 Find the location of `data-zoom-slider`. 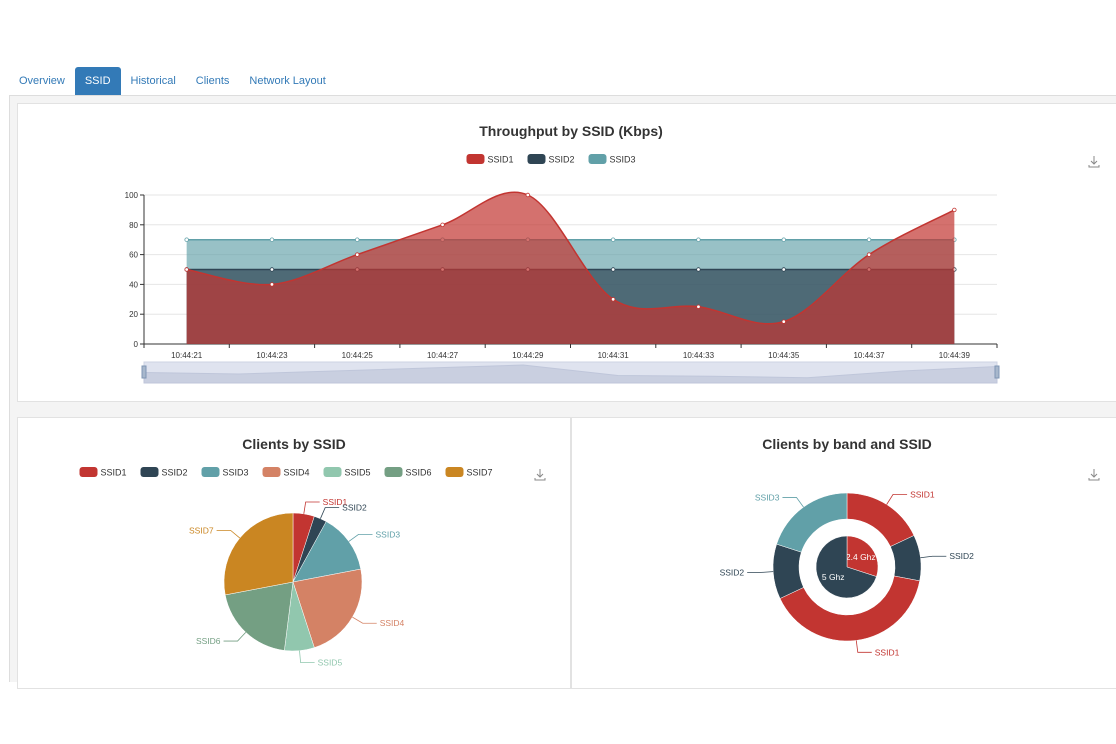

data-zoom-slider is located at coordinates (570, 372).